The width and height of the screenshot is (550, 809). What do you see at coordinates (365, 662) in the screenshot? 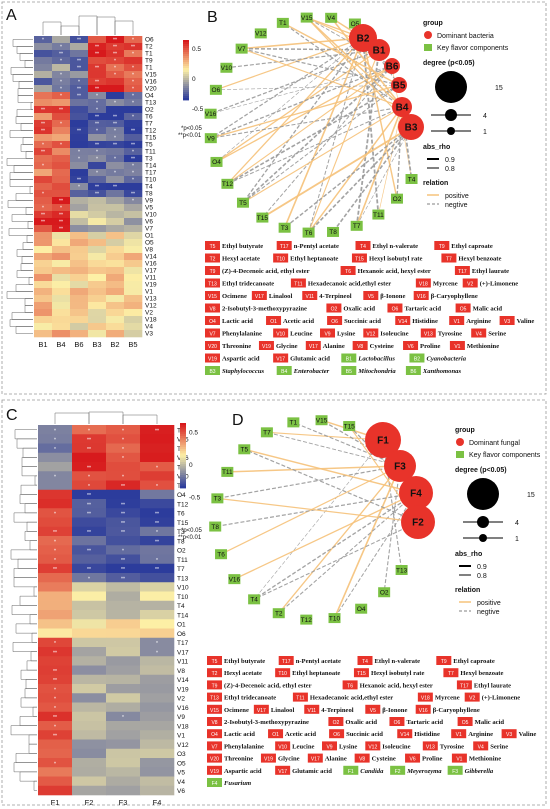
I see `key-code: T4` at bounding box center [365, 662].